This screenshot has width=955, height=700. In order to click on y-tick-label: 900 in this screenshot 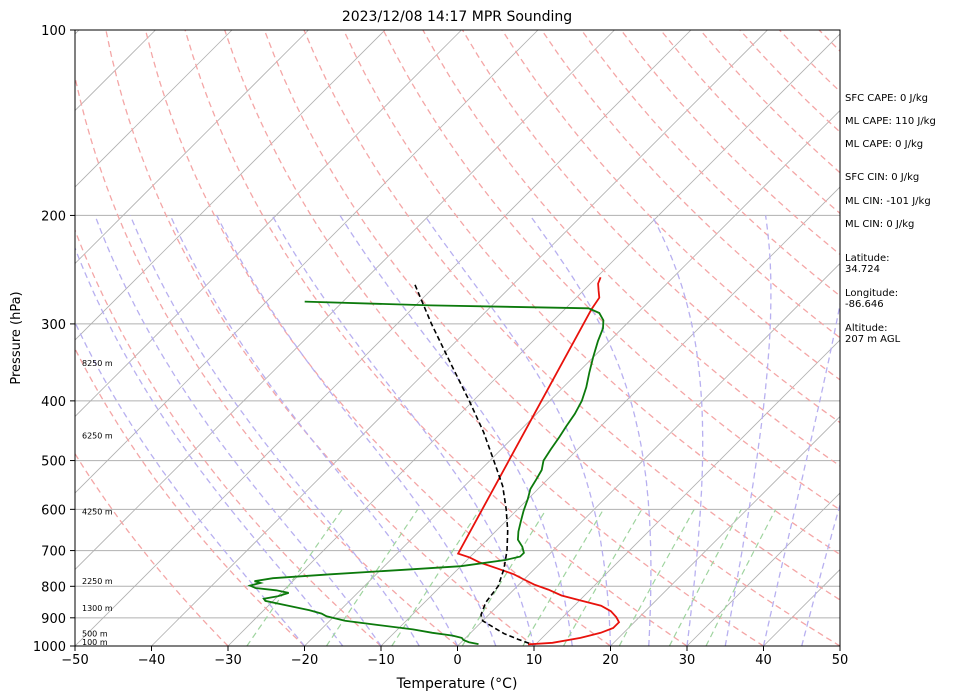, I will do `click(53, 619)`.